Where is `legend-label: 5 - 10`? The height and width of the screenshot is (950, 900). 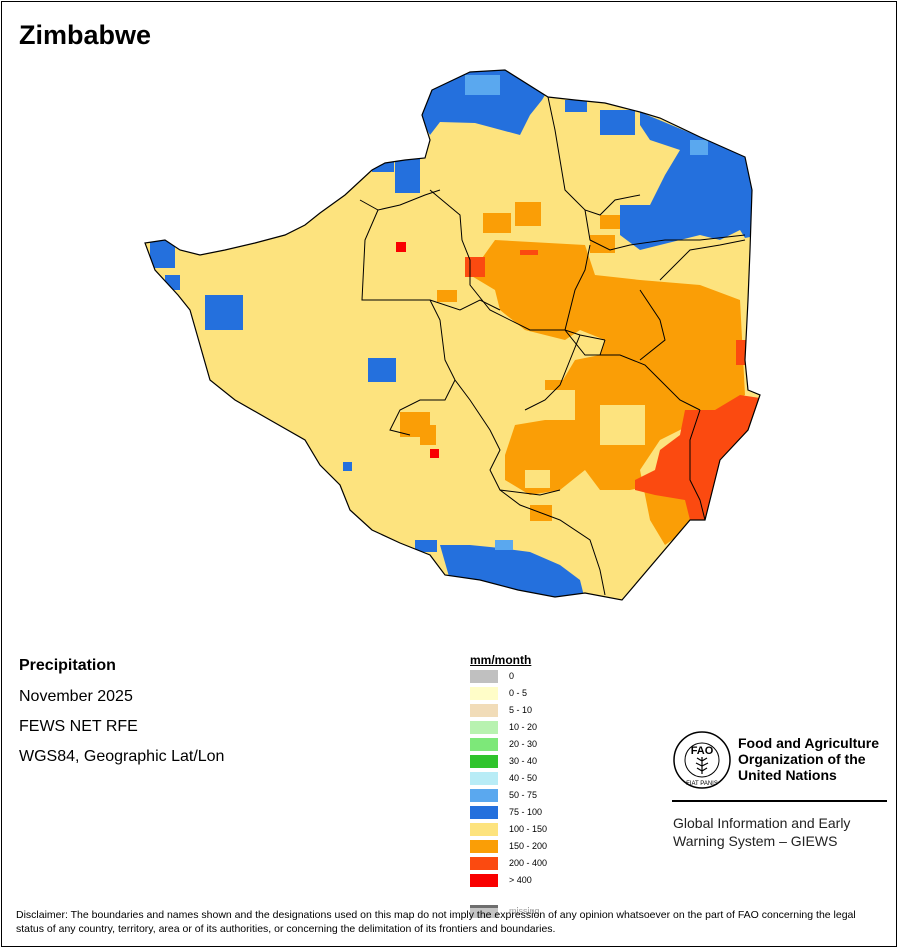 legend-label: 5 - 10 is located at coordinates (521, 710).